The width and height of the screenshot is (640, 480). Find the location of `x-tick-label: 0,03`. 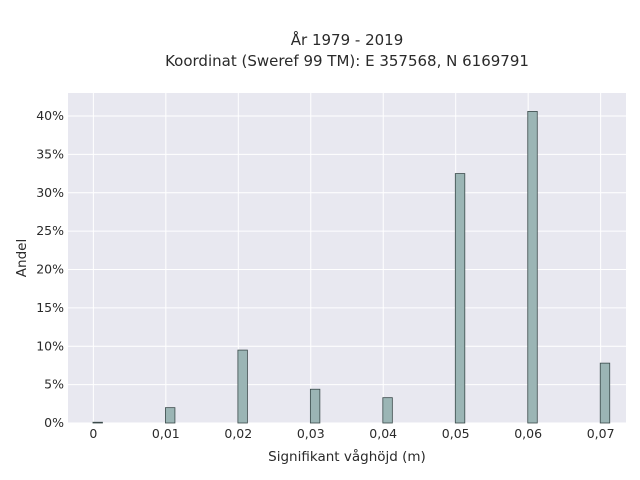

x-tick-label: 0,03 is located at coordinates (311, 433).